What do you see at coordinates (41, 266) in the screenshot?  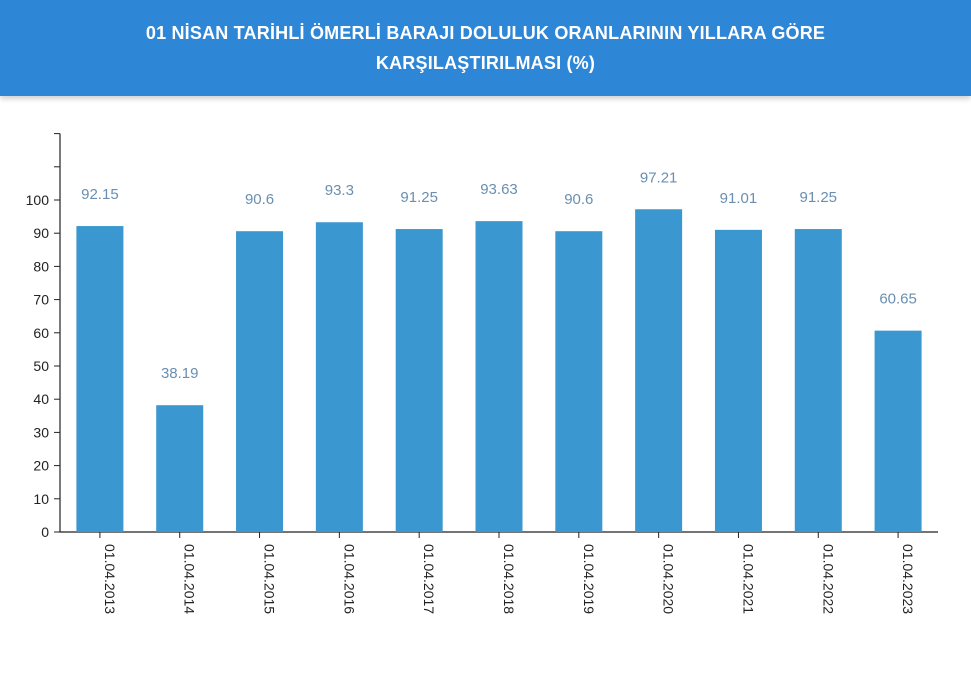 I see `y-tick-label: 80` at bounding box center [41, 266].